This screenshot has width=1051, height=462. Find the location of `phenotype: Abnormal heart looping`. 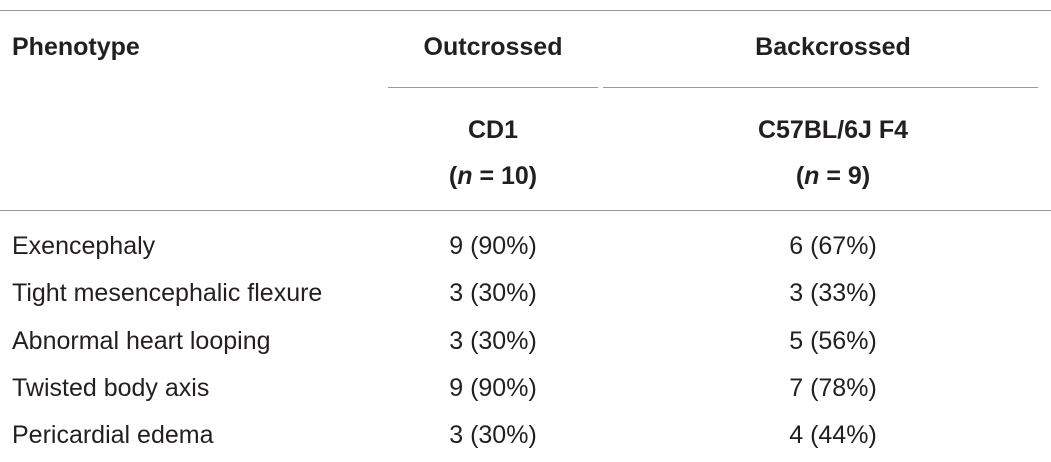

phenotype: Abnormal heart looping is located at coordinates (141, 340).